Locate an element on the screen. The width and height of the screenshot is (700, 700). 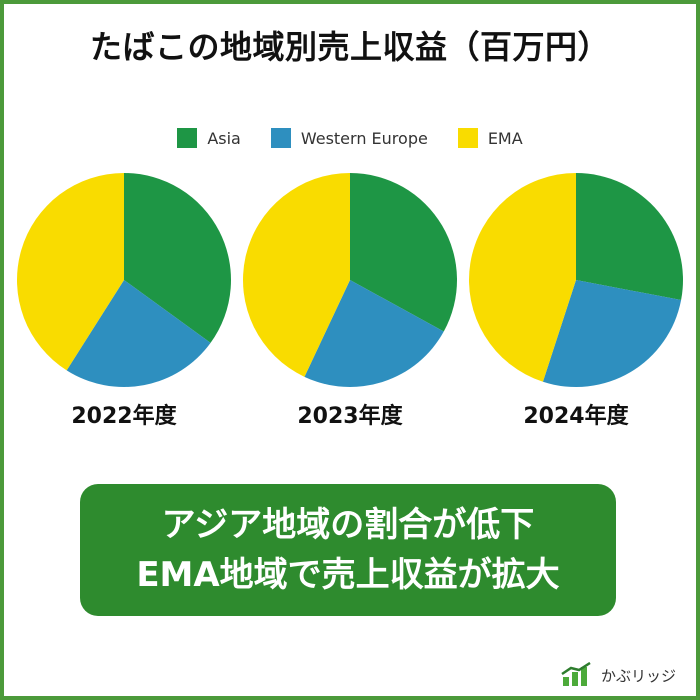
legend-item-ema: EMA is located at coordinates (490, 138).